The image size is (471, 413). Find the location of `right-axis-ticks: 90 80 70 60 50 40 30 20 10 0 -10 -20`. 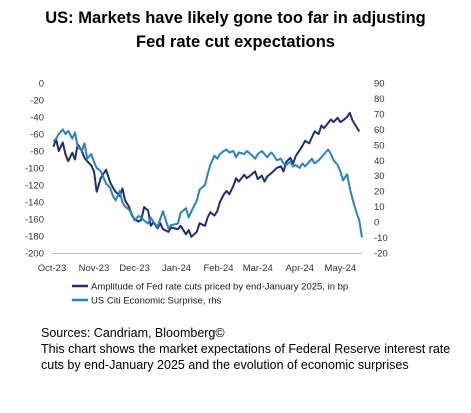

right-axis-ticks: 90 80 70 60 50 40 30 20 10 0 -10 -20 is located at coordinates (381, 169).